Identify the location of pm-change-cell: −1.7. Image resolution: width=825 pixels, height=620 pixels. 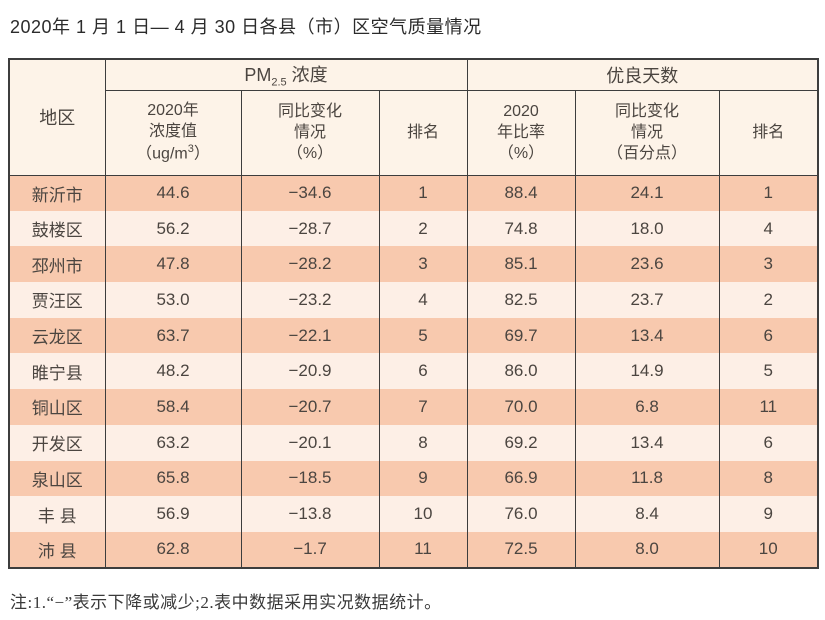
(310, 549).